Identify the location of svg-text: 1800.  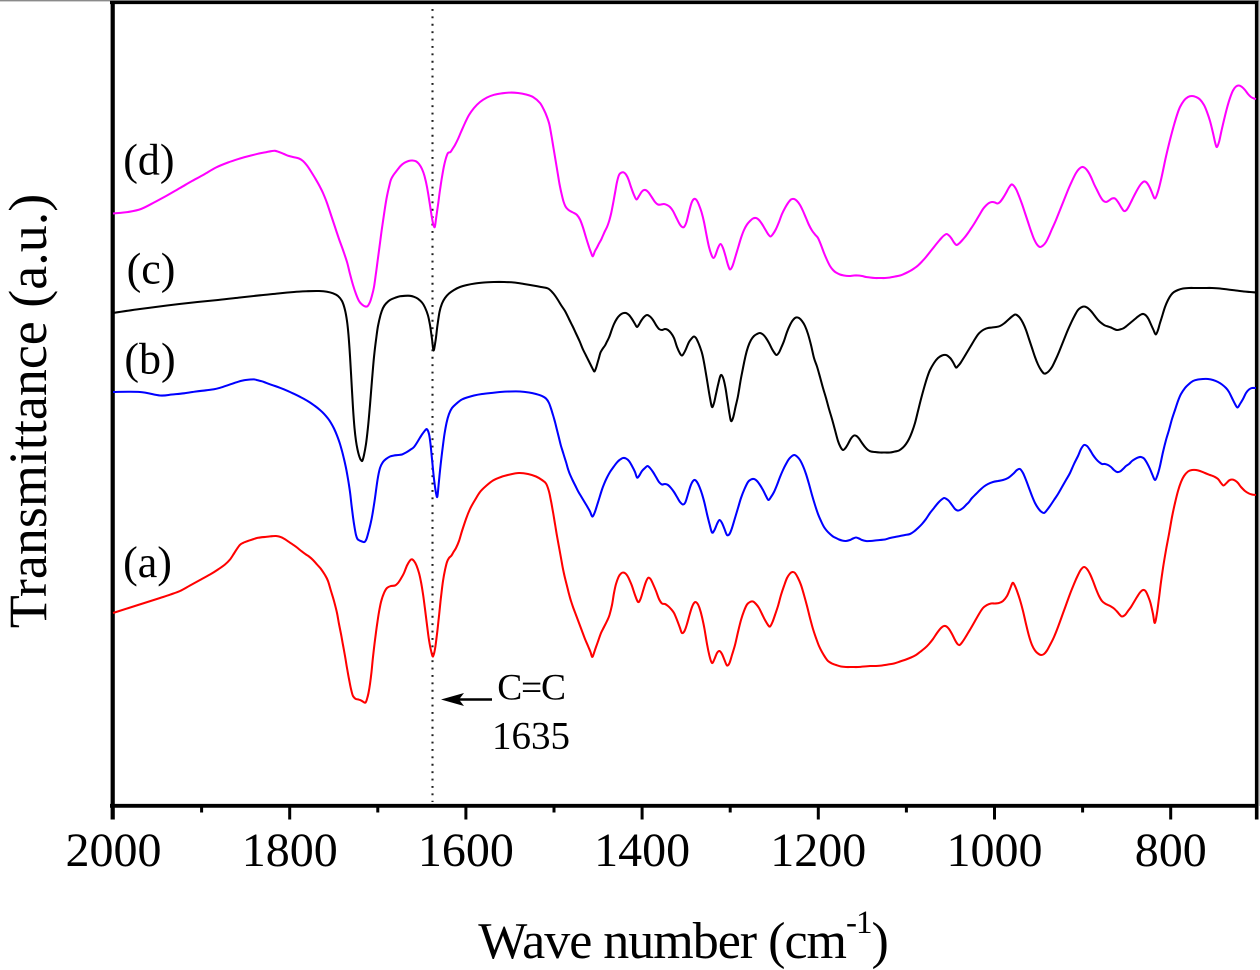
(290, 850).